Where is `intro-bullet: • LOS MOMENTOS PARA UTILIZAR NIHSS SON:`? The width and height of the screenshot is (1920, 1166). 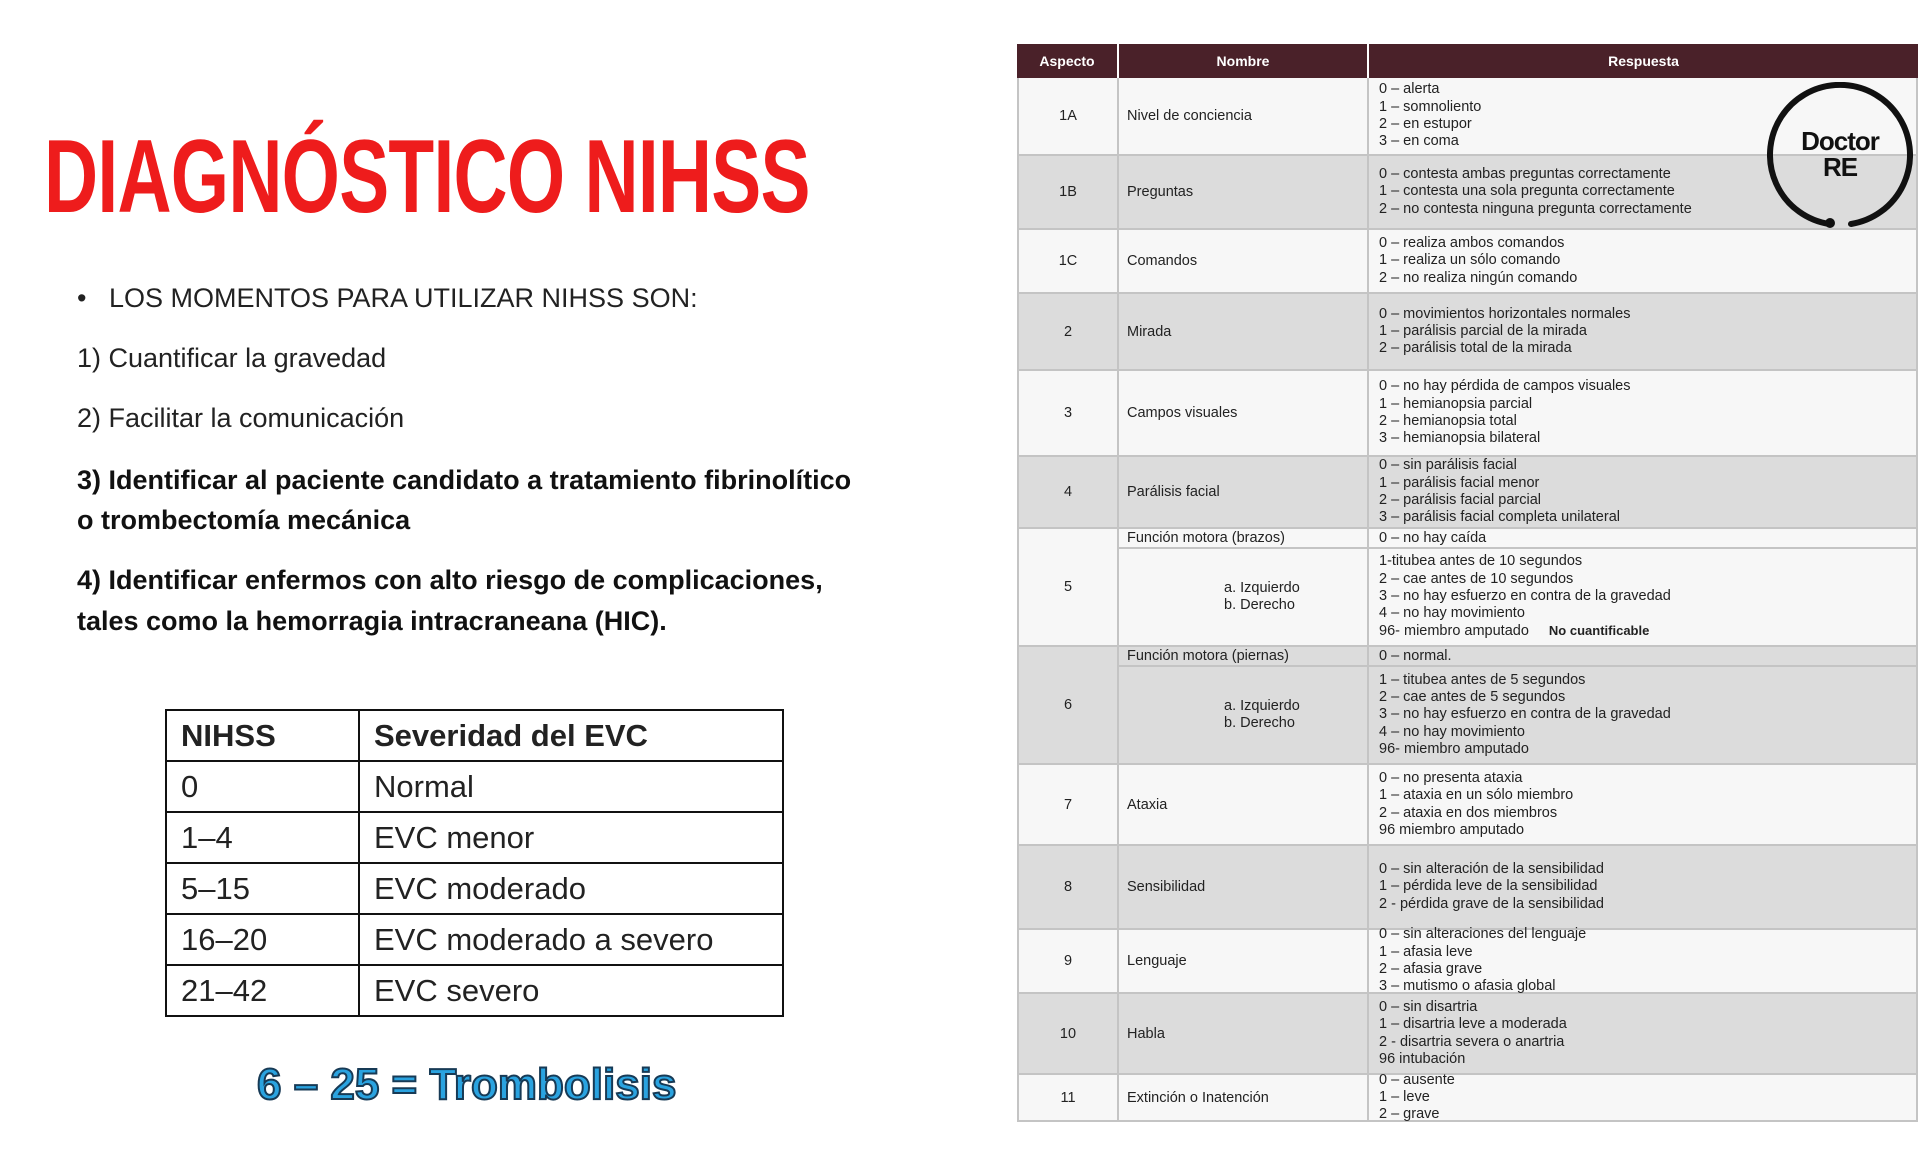 intro-bullet: • LOS MOMENTOS PARA UTILIZAR NIHSS SON: is located at coordinates (387, 298).